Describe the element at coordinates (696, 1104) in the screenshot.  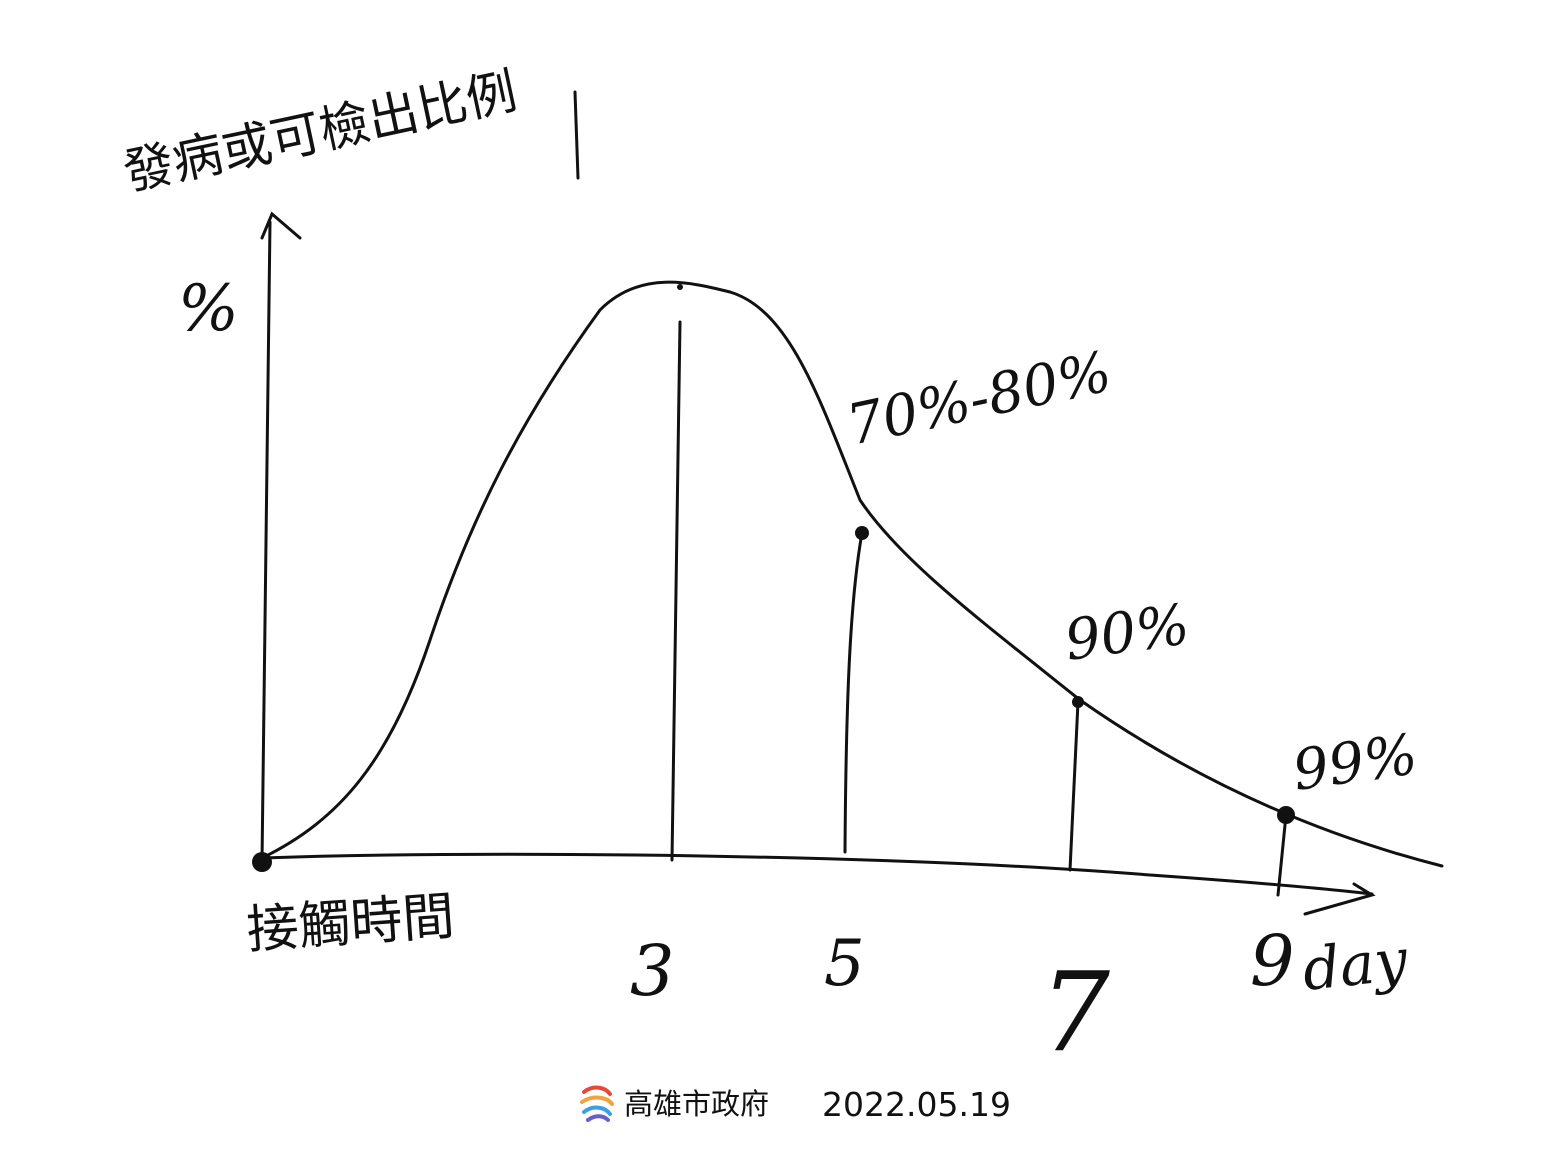
I see `footer-org-name: 高雄市政府` at that location.